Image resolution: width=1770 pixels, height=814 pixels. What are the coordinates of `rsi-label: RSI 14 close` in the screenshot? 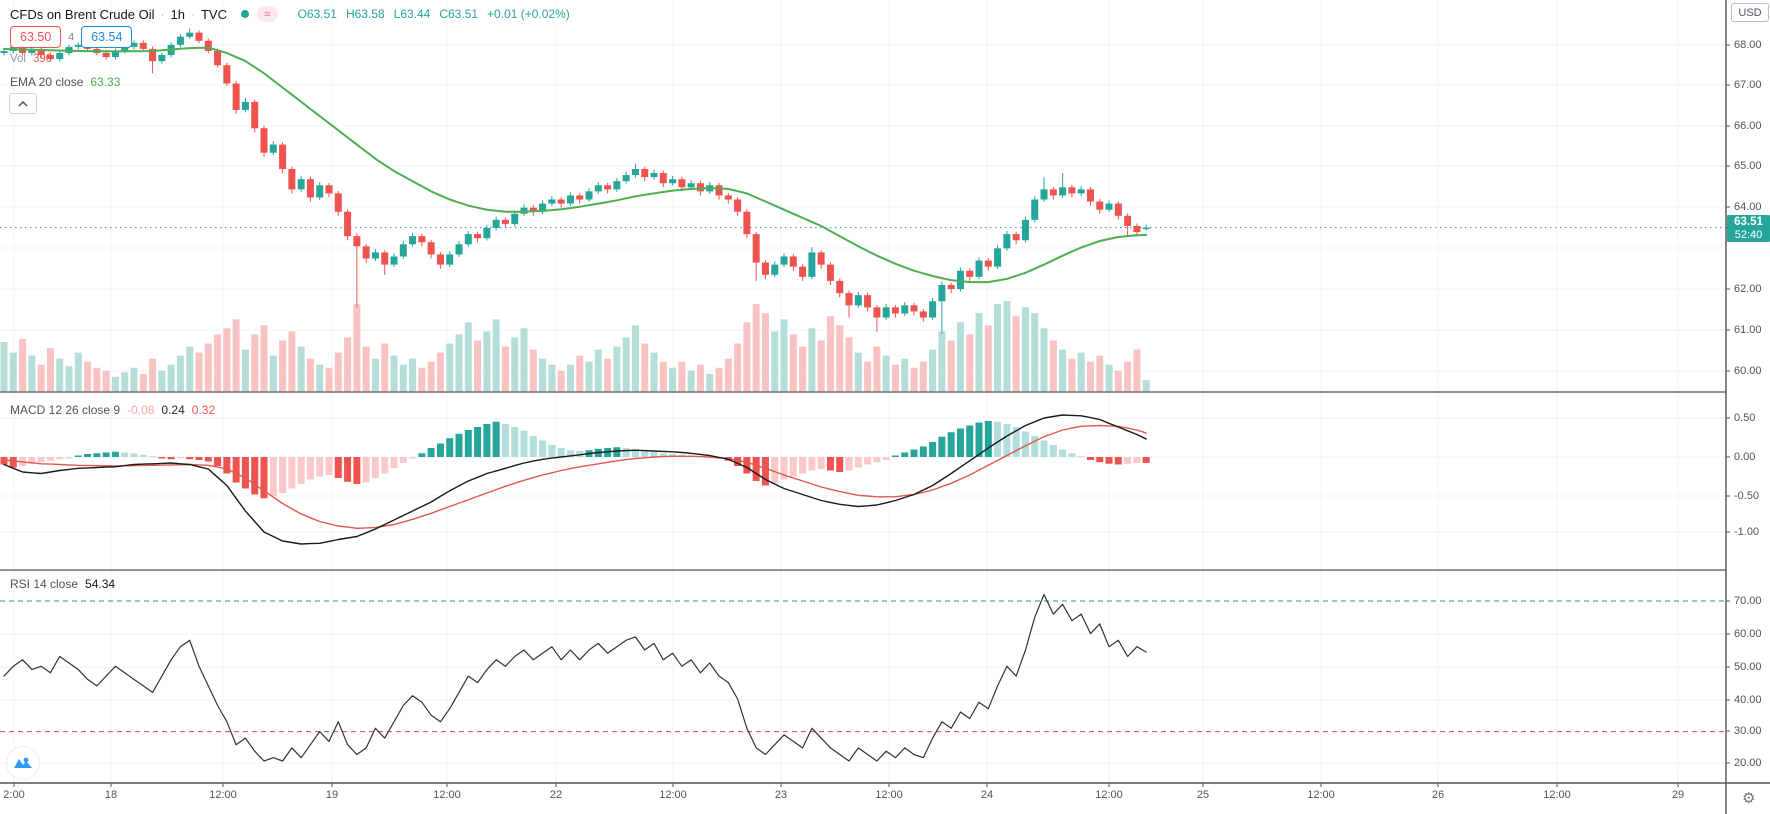 It's located at (44, 584).